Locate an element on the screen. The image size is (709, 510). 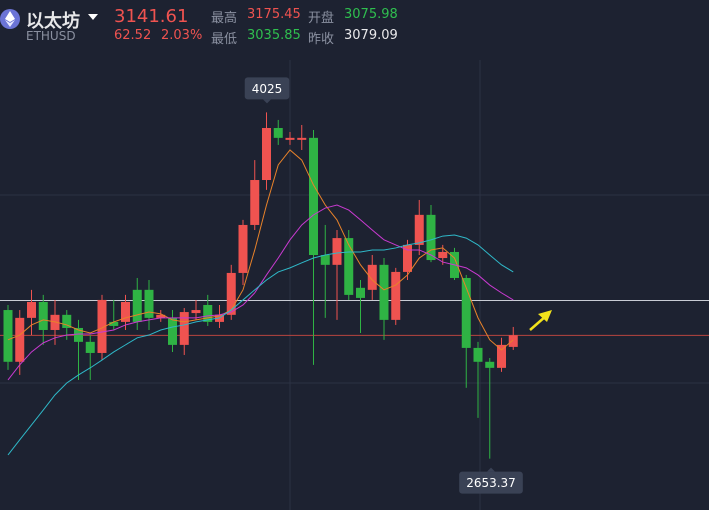
stat-label: 最高 is located at coordinates (224, 18).